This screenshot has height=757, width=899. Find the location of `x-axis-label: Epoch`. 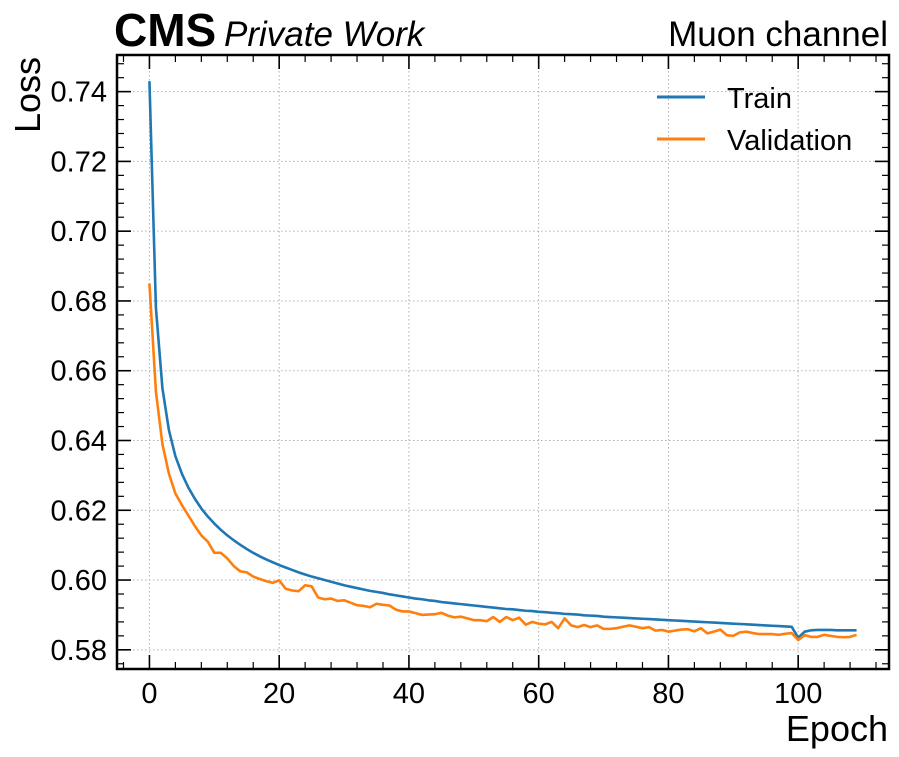

x-axis-label: Epoch is located at coordinates (837, 728).